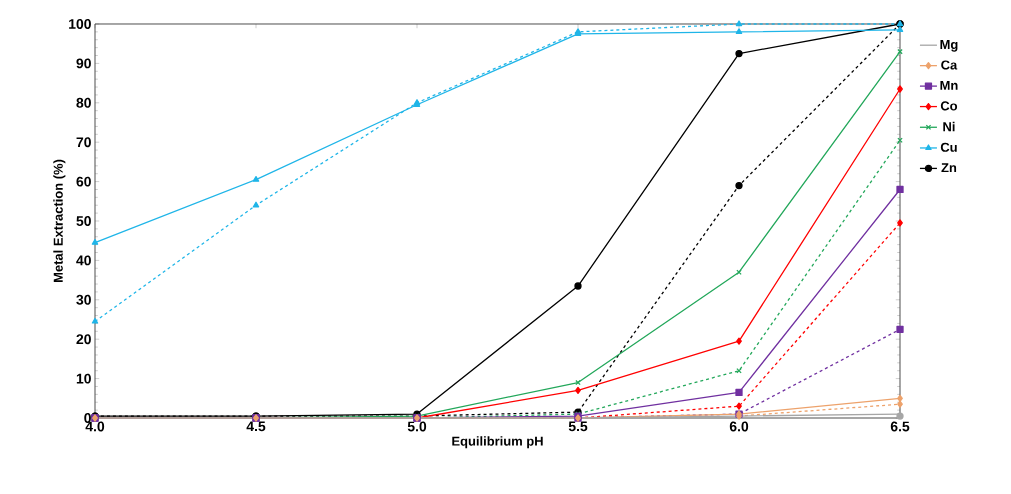  Describe the element at coordinates (949, 85) in the screenshot. I see `legend-label: Mn` at that location.